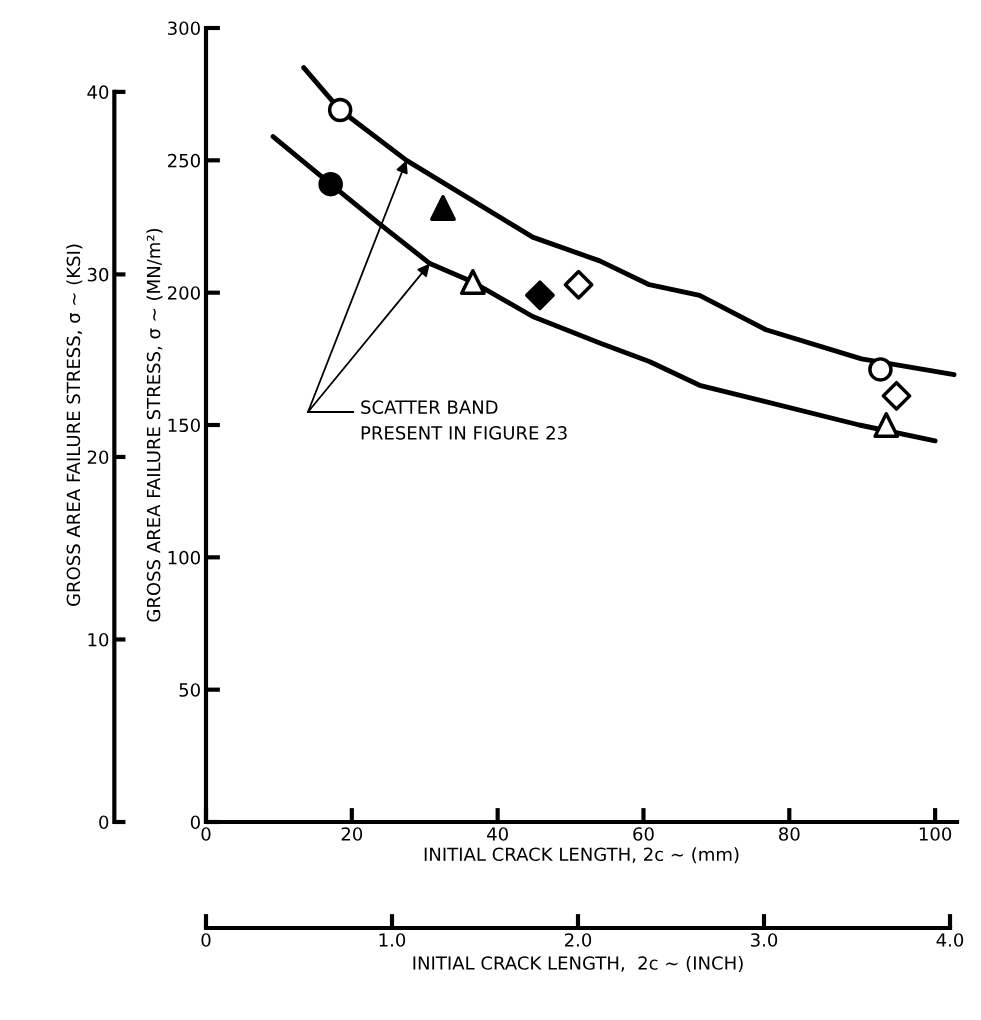 This screenshot has width=981, height=1020. What do you see at coordinates (464, 420) in the screenshot?
I see `annotation: SCATTER BAND PRESENT IN FIGURE 23` at bounding box center [464, 420].